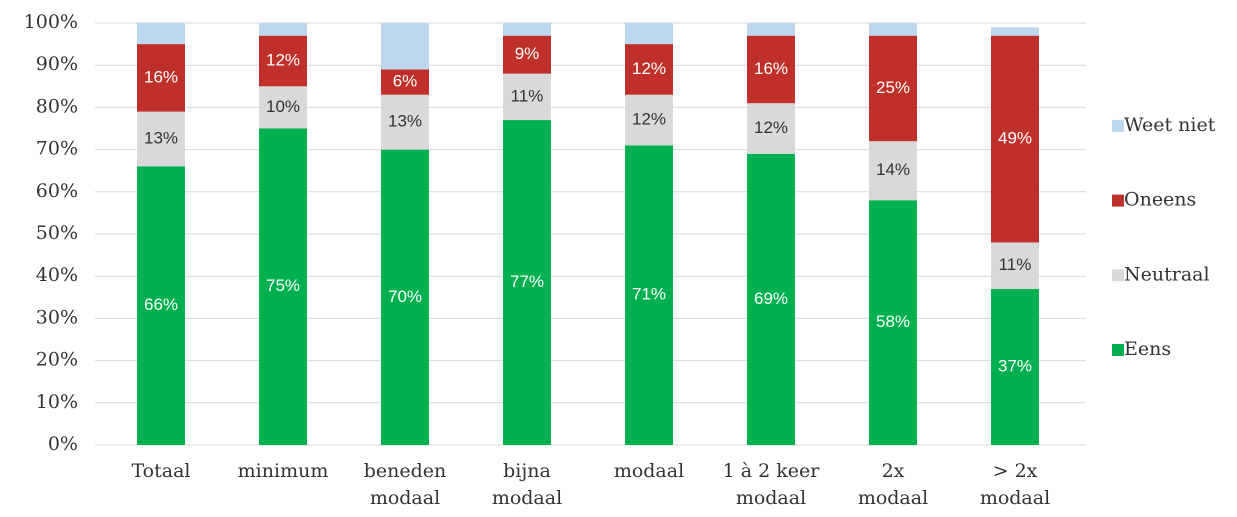 This screenshot has height=517, width=1237. What do you see at coordinates (51, 22) in the screenshot?
I see `y-tick-label: 100%` at bounding box center [51, 22].